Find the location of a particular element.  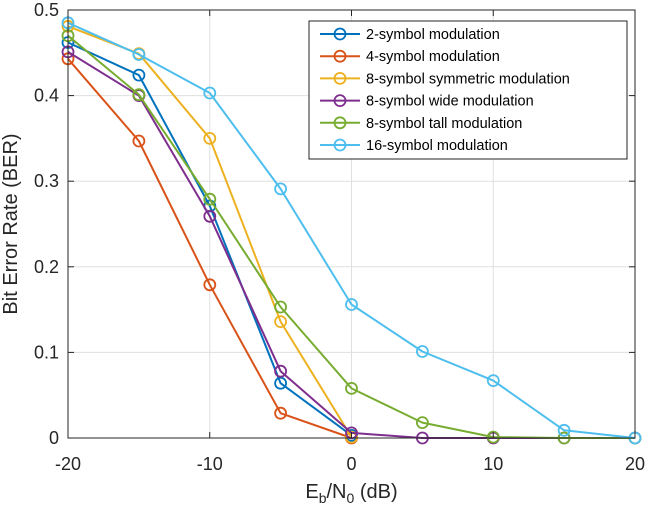

legend-label: 8-symbol tall modulation is located at coordinates (444, 124).